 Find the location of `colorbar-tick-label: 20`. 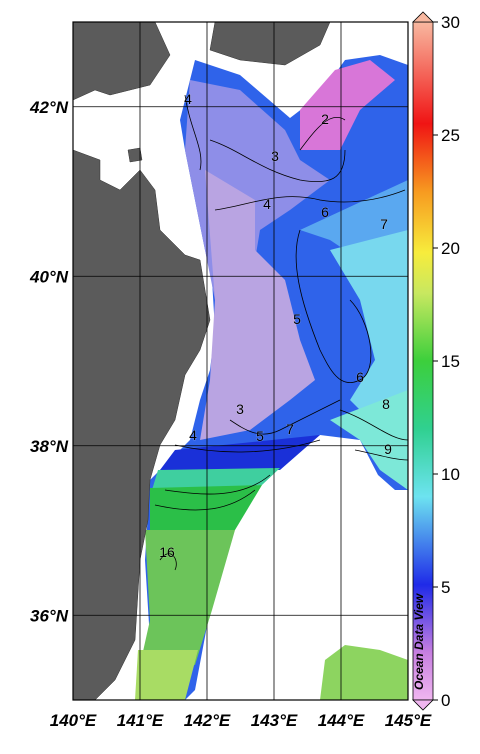

colorbar-tick-label: 20 is located at coordinates (450, 248).